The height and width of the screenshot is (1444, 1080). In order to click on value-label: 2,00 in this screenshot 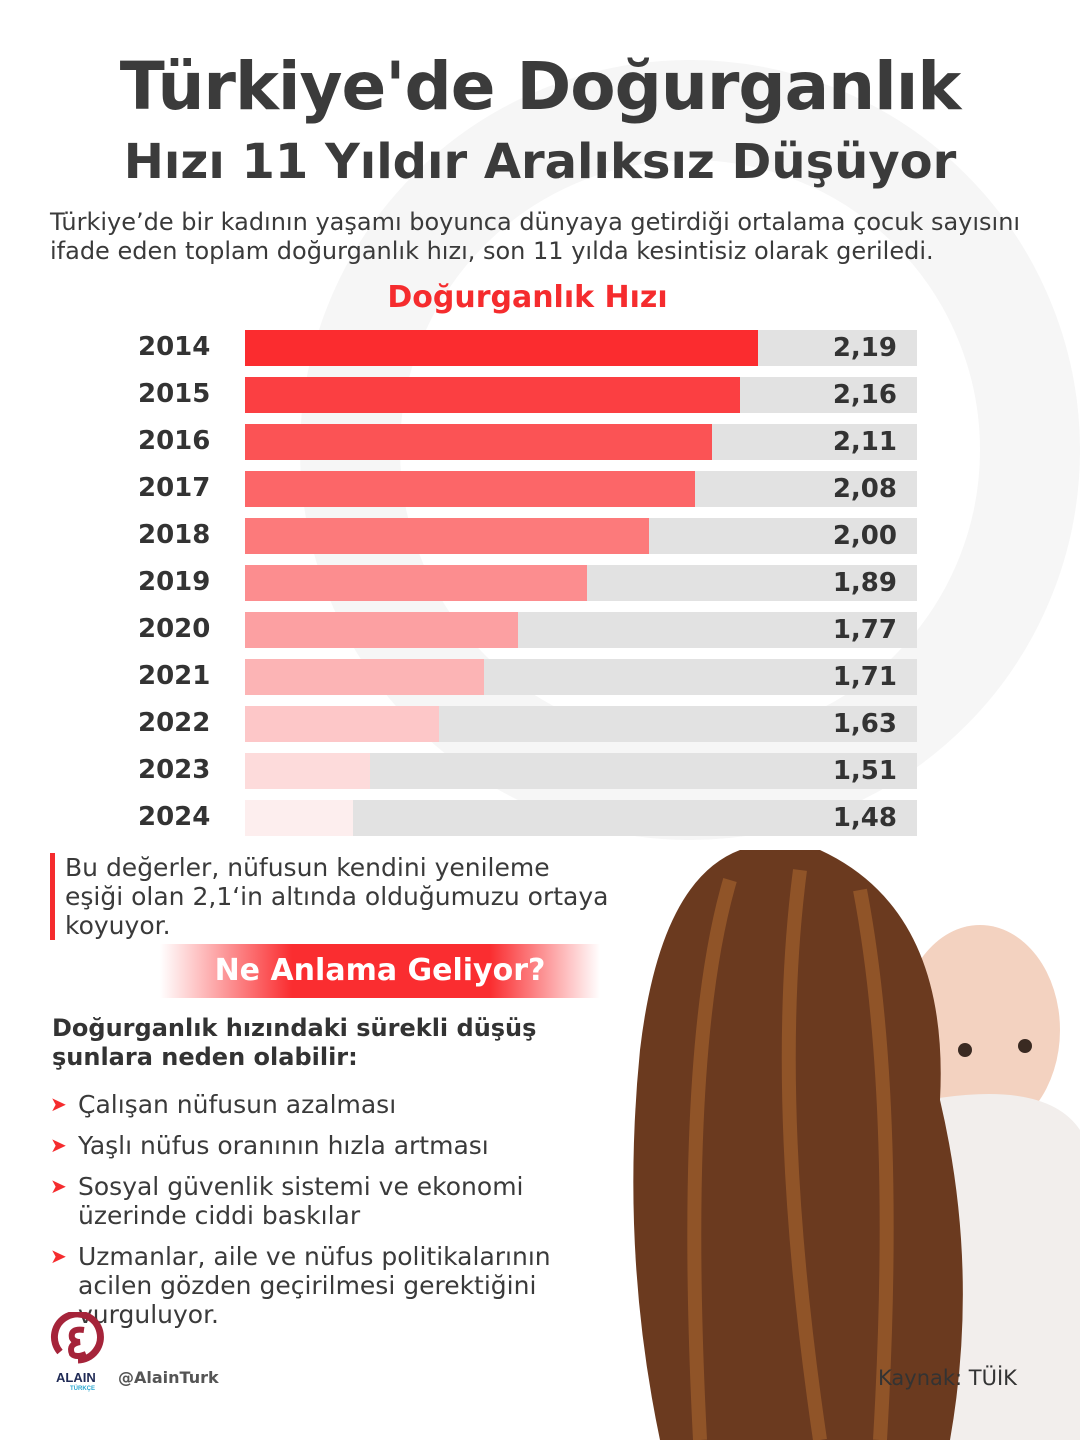, I will do `click(864, 536)`.